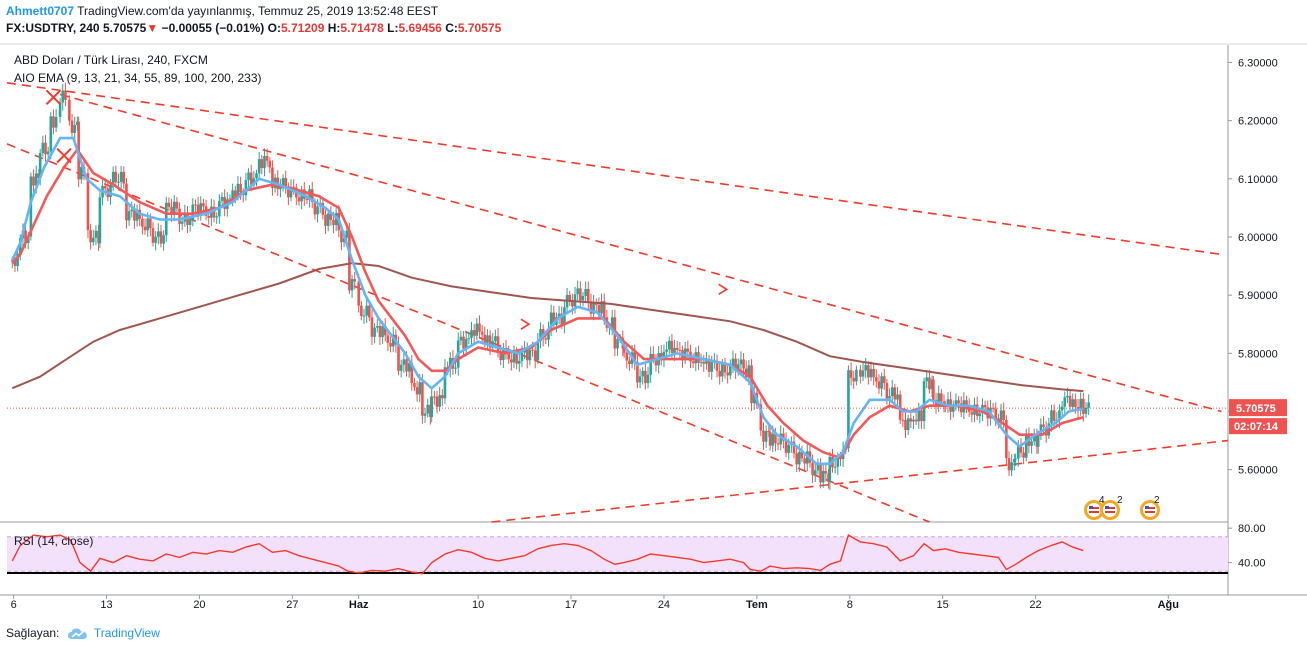 This screenshot has width=1307, height=652. Describe the element at coordinates (53, 28) in the screenshot. I see `symbol-label: FX:USDTRY, 240` at that location.